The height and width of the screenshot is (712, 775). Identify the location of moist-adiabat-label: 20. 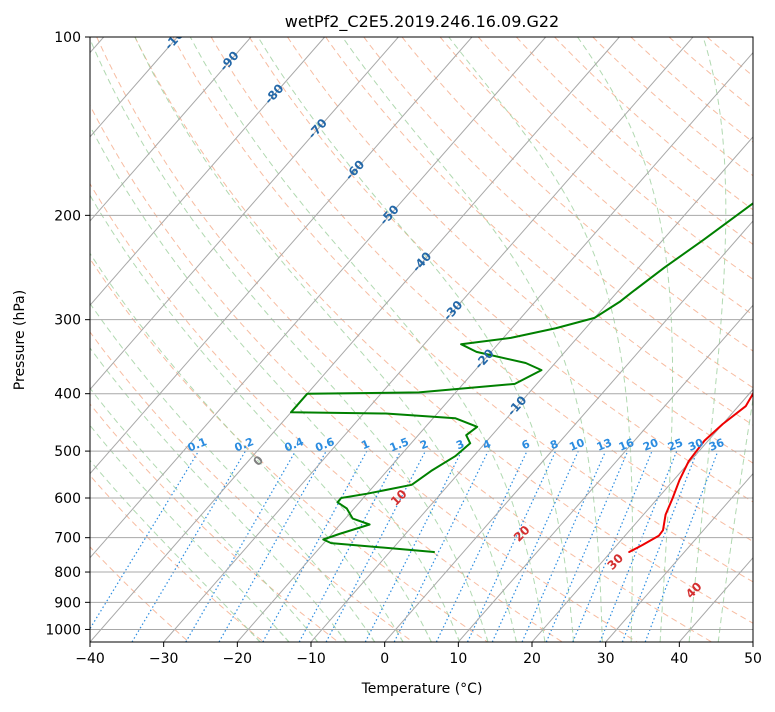
(522, 534).